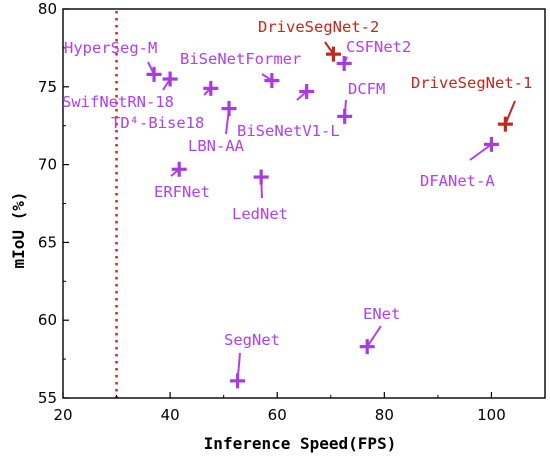 Image resolution: width=550 pixels, height=462 pixels. I want to click on x-axis-title: Inference Speed(FPS), so click(300, 443).